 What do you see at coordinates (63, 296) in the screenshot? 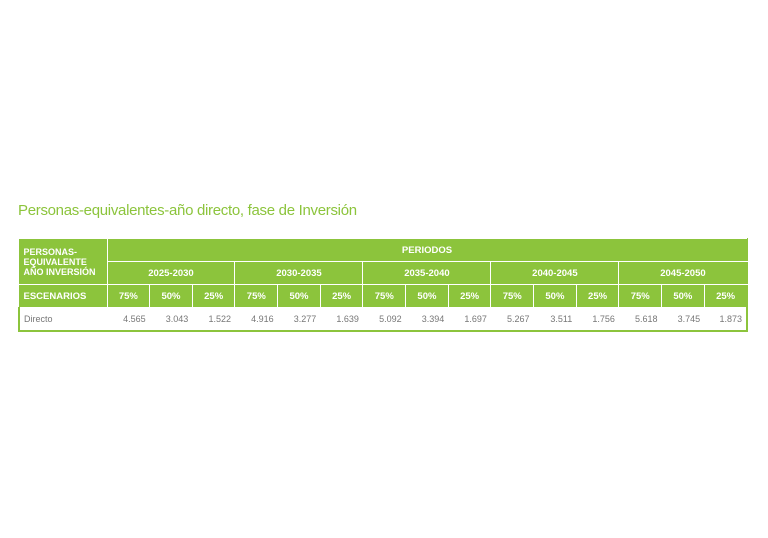
I see `row-header: ESCENARIOS` at bounding box center [63, 296].